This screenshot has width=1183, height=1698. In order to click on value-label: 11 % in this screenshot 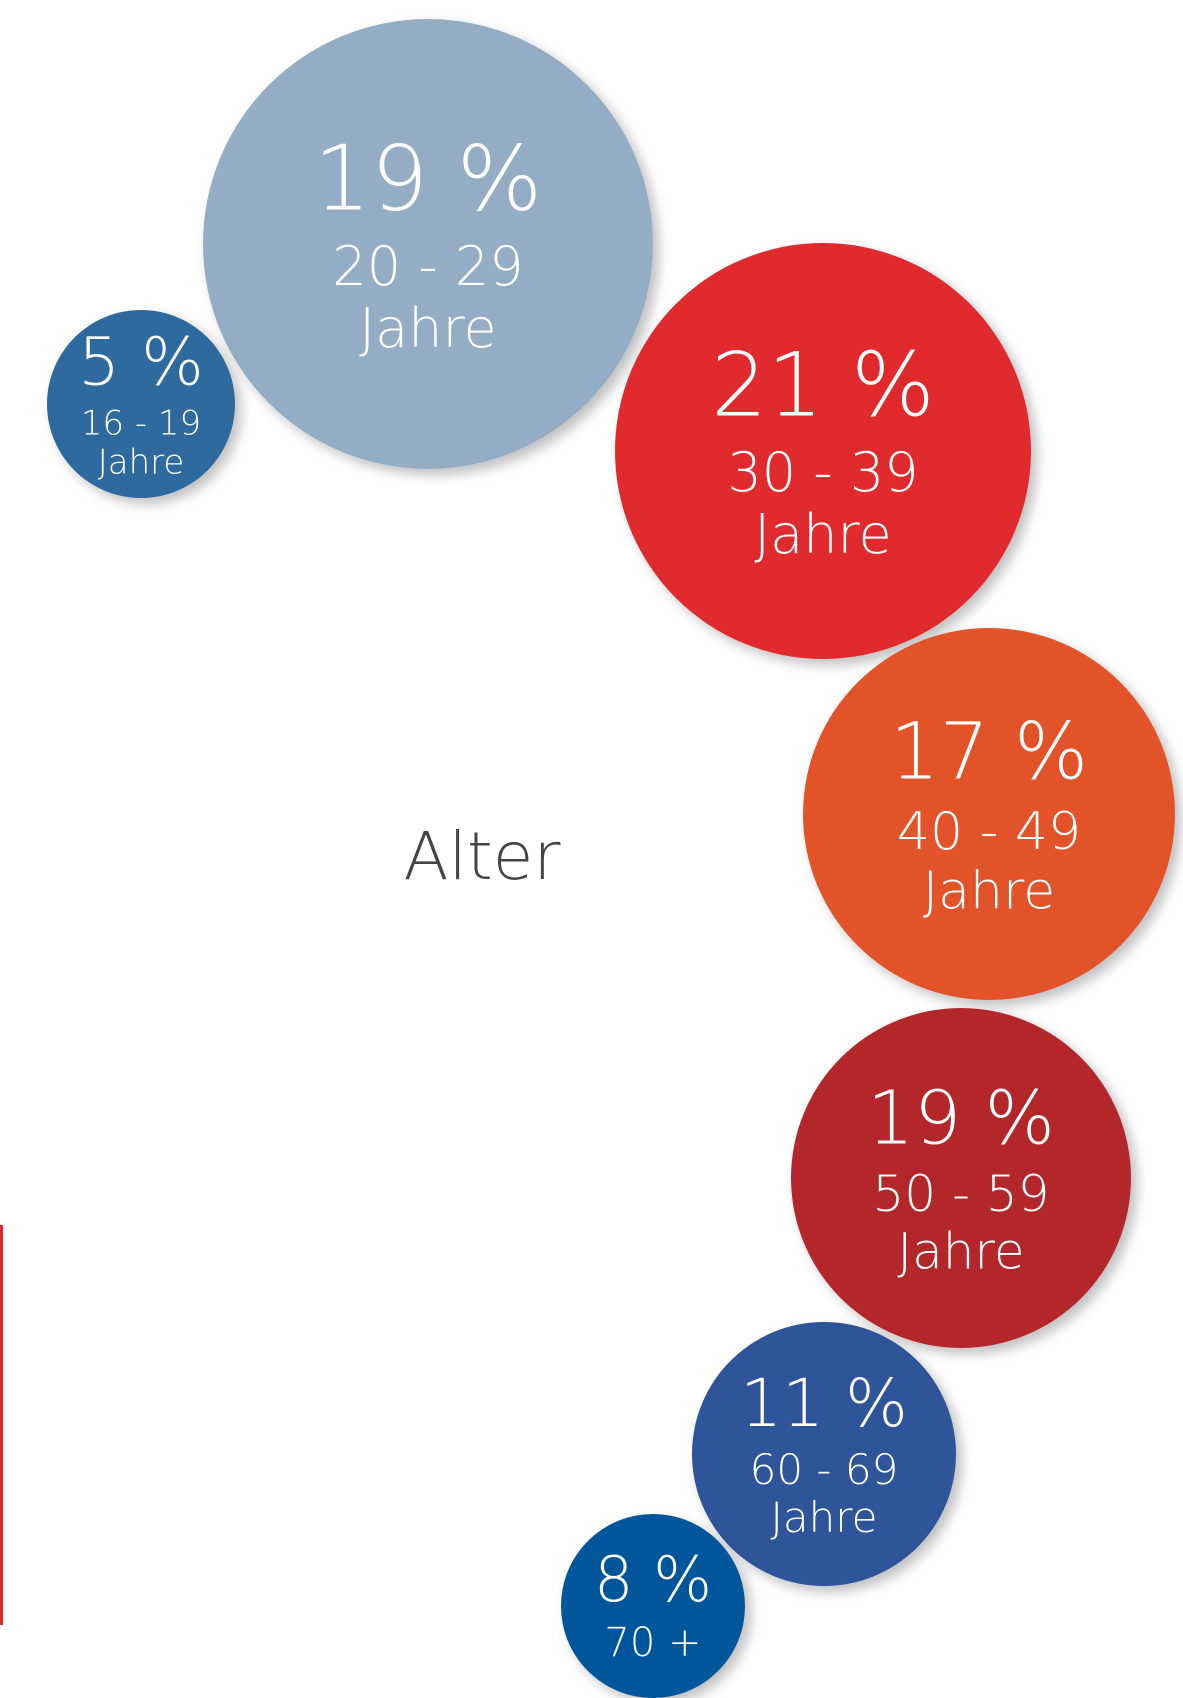, I will do `click(824, 1403)`.